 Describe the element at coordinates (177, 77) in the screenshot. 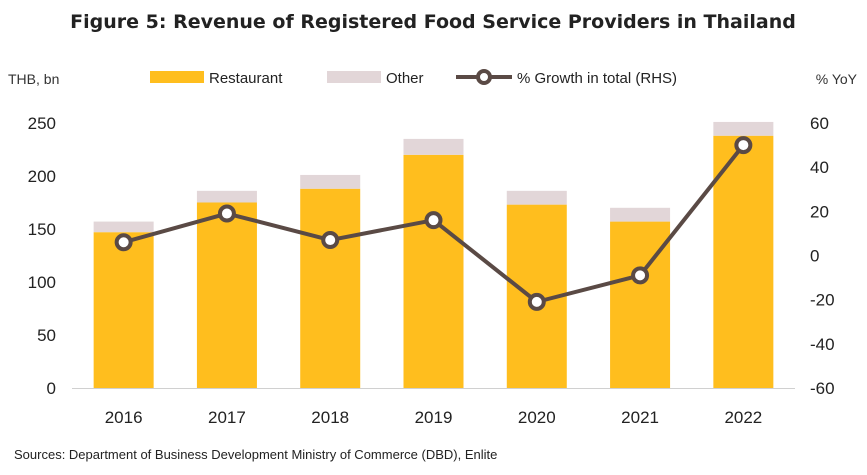

I see `legend-swatch-restaurant` at that location.